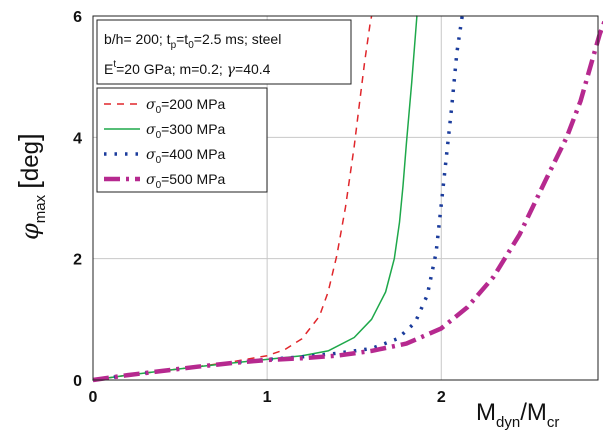 This screenshot has height=434, width=603. What do you see at coordinates (187, 68) in the screenshot?
I see `info-line-2: Et=20 GPa; m=0.2; γ=40.4` at bounding box center [187, 68].